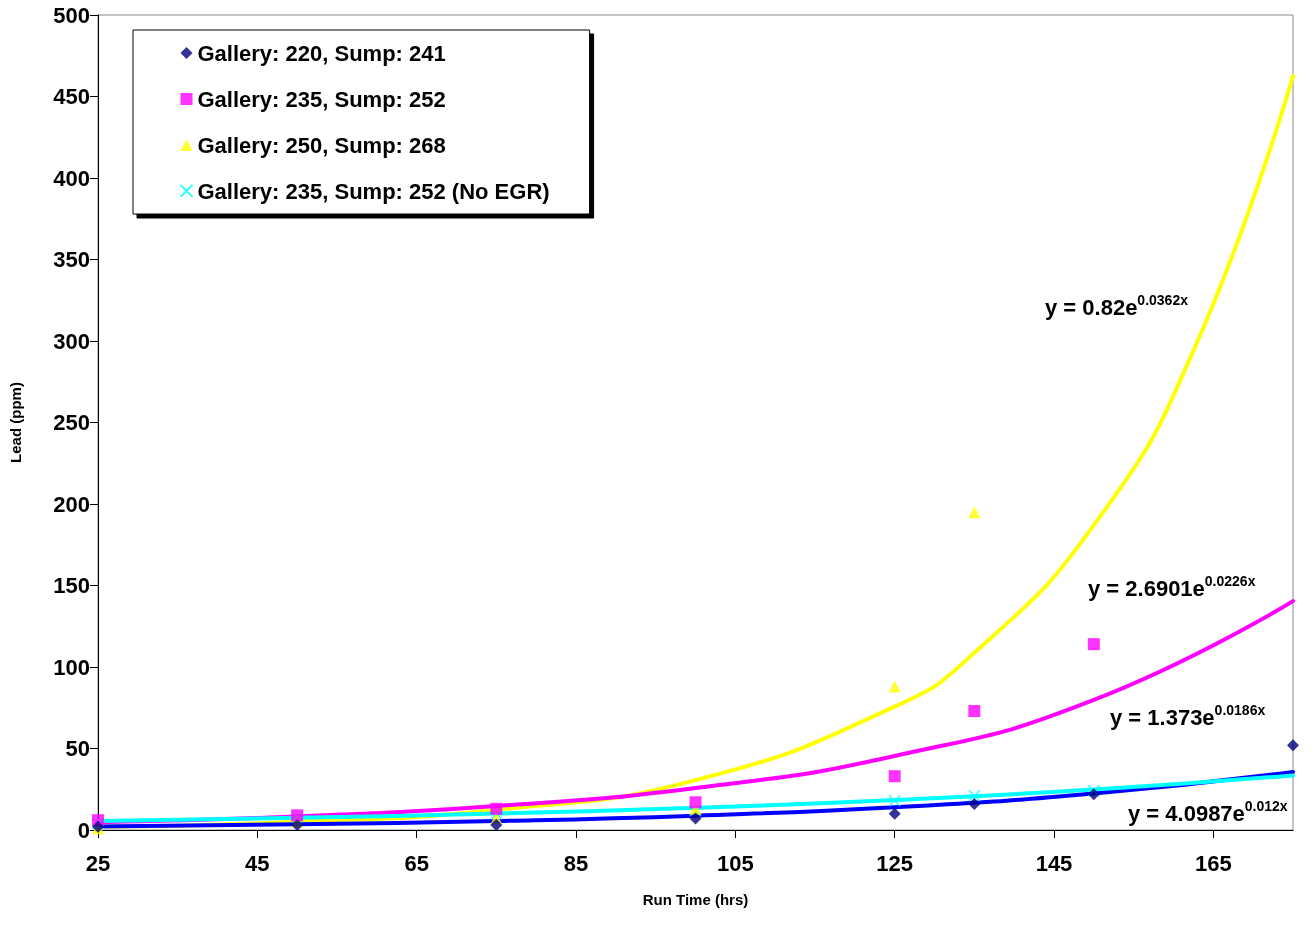  I want to click on x-tick-label: 125, so click(895, 863).